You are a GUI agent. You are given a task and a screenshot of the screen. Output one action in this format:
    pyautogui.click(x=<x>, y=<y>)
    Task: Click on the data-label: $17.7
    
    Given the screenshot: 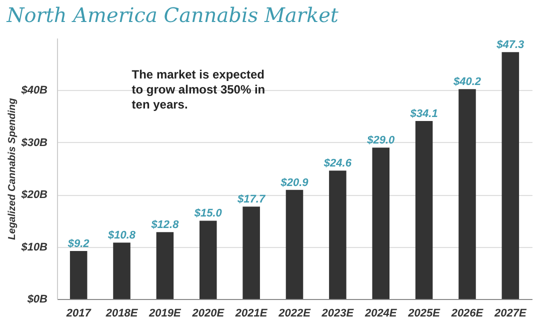 What is the action you would take?
    pyautogui.click(x=251, y=200)
    